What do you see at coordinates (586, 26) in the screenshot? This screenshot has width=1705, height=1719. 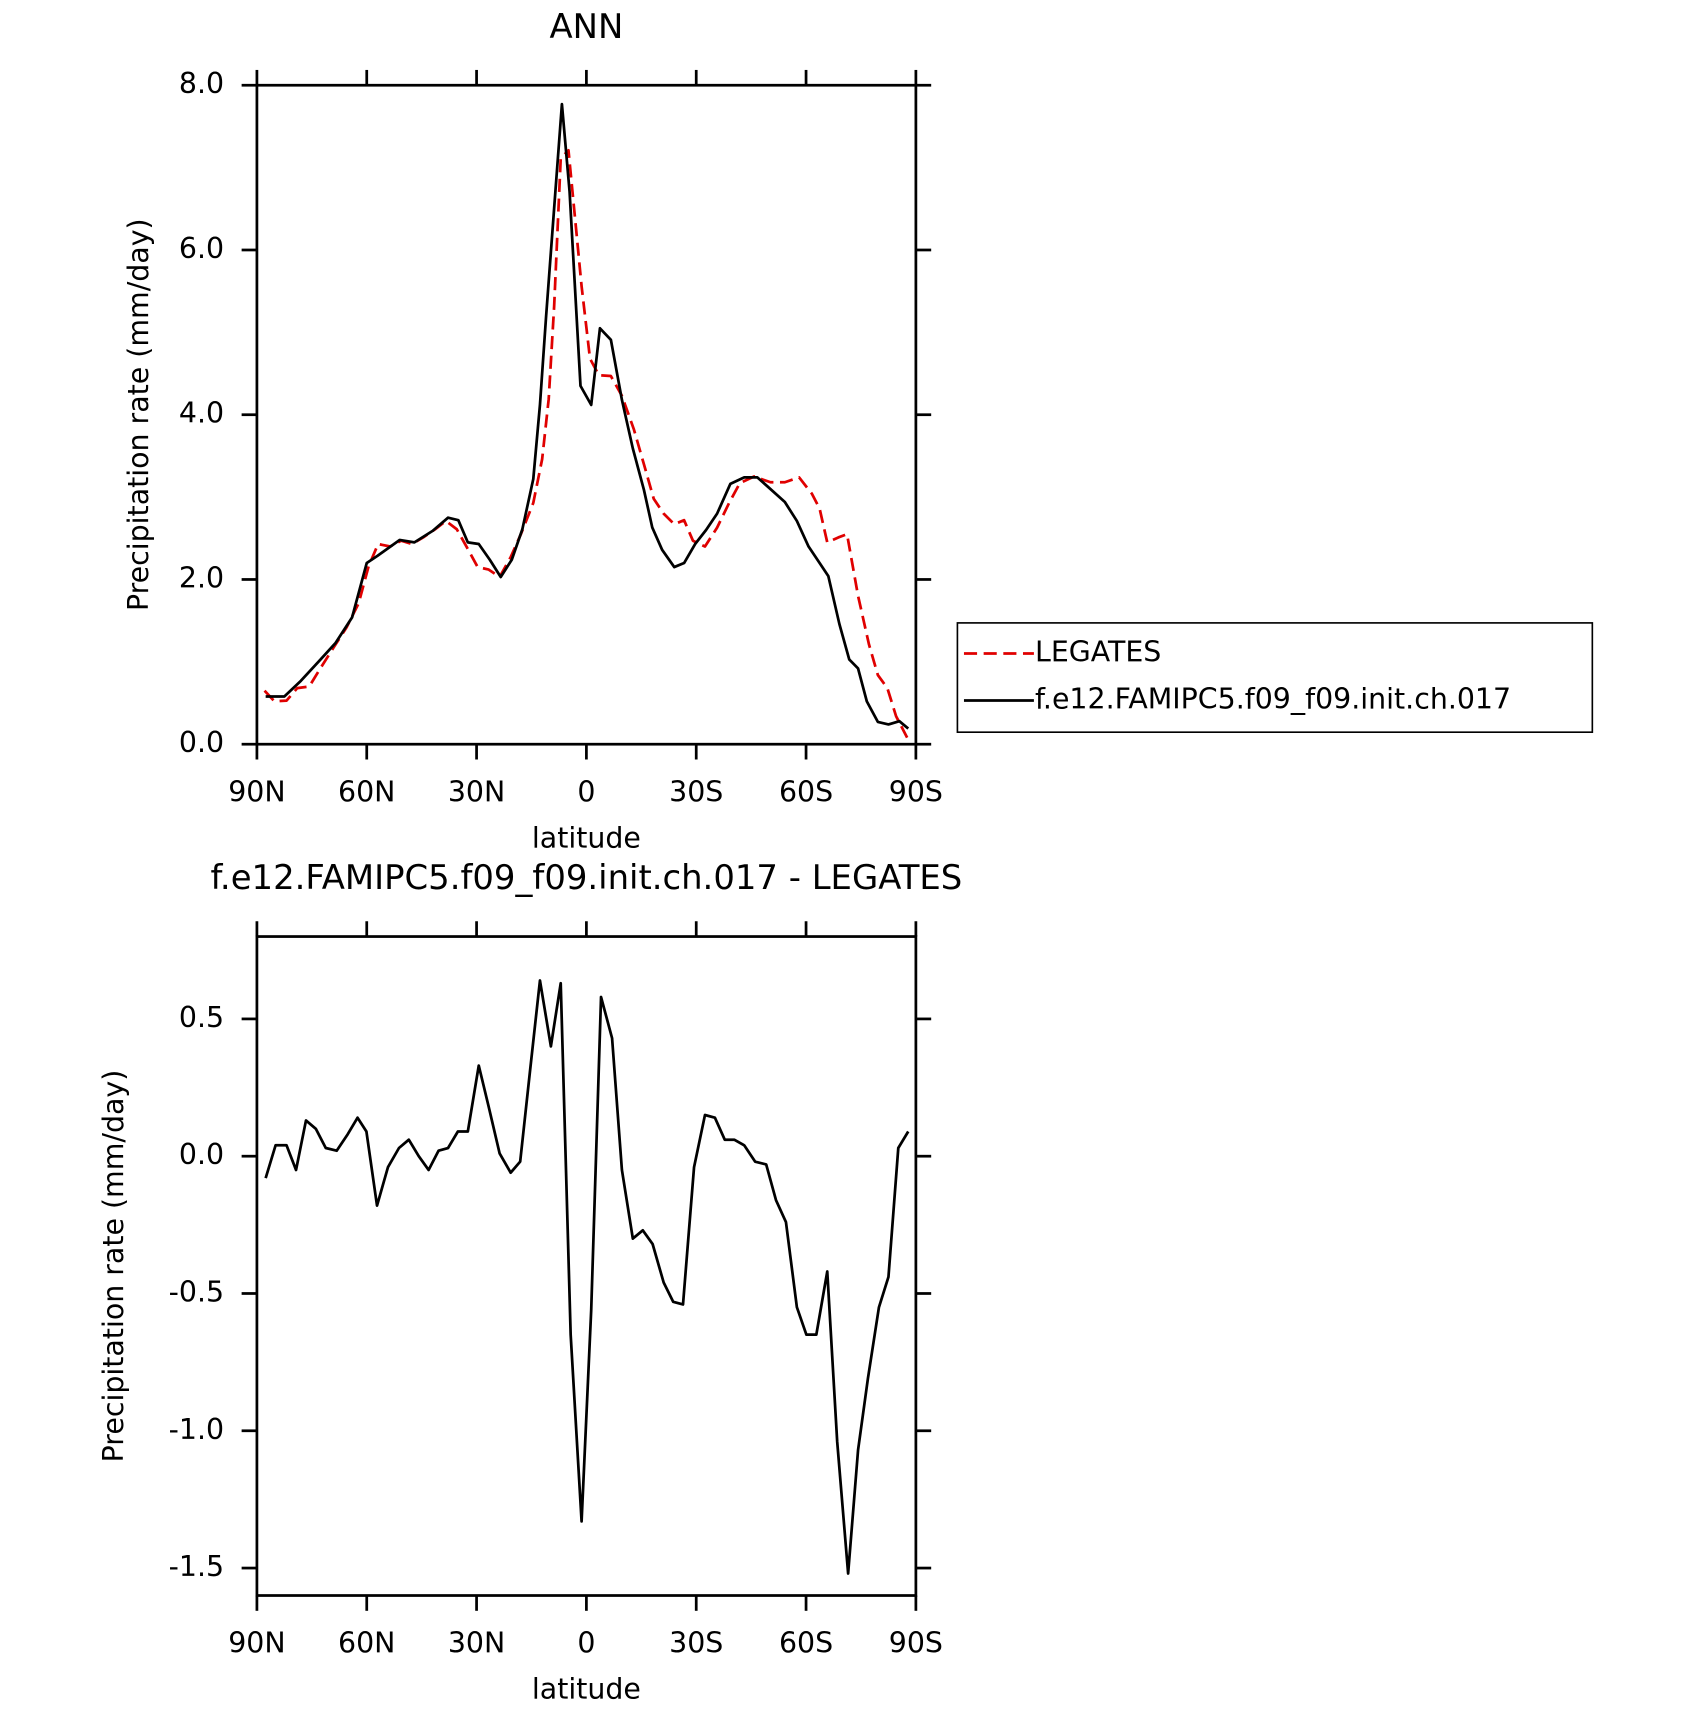 I see `chart-title: ANN` at bounding box center [586, 26].